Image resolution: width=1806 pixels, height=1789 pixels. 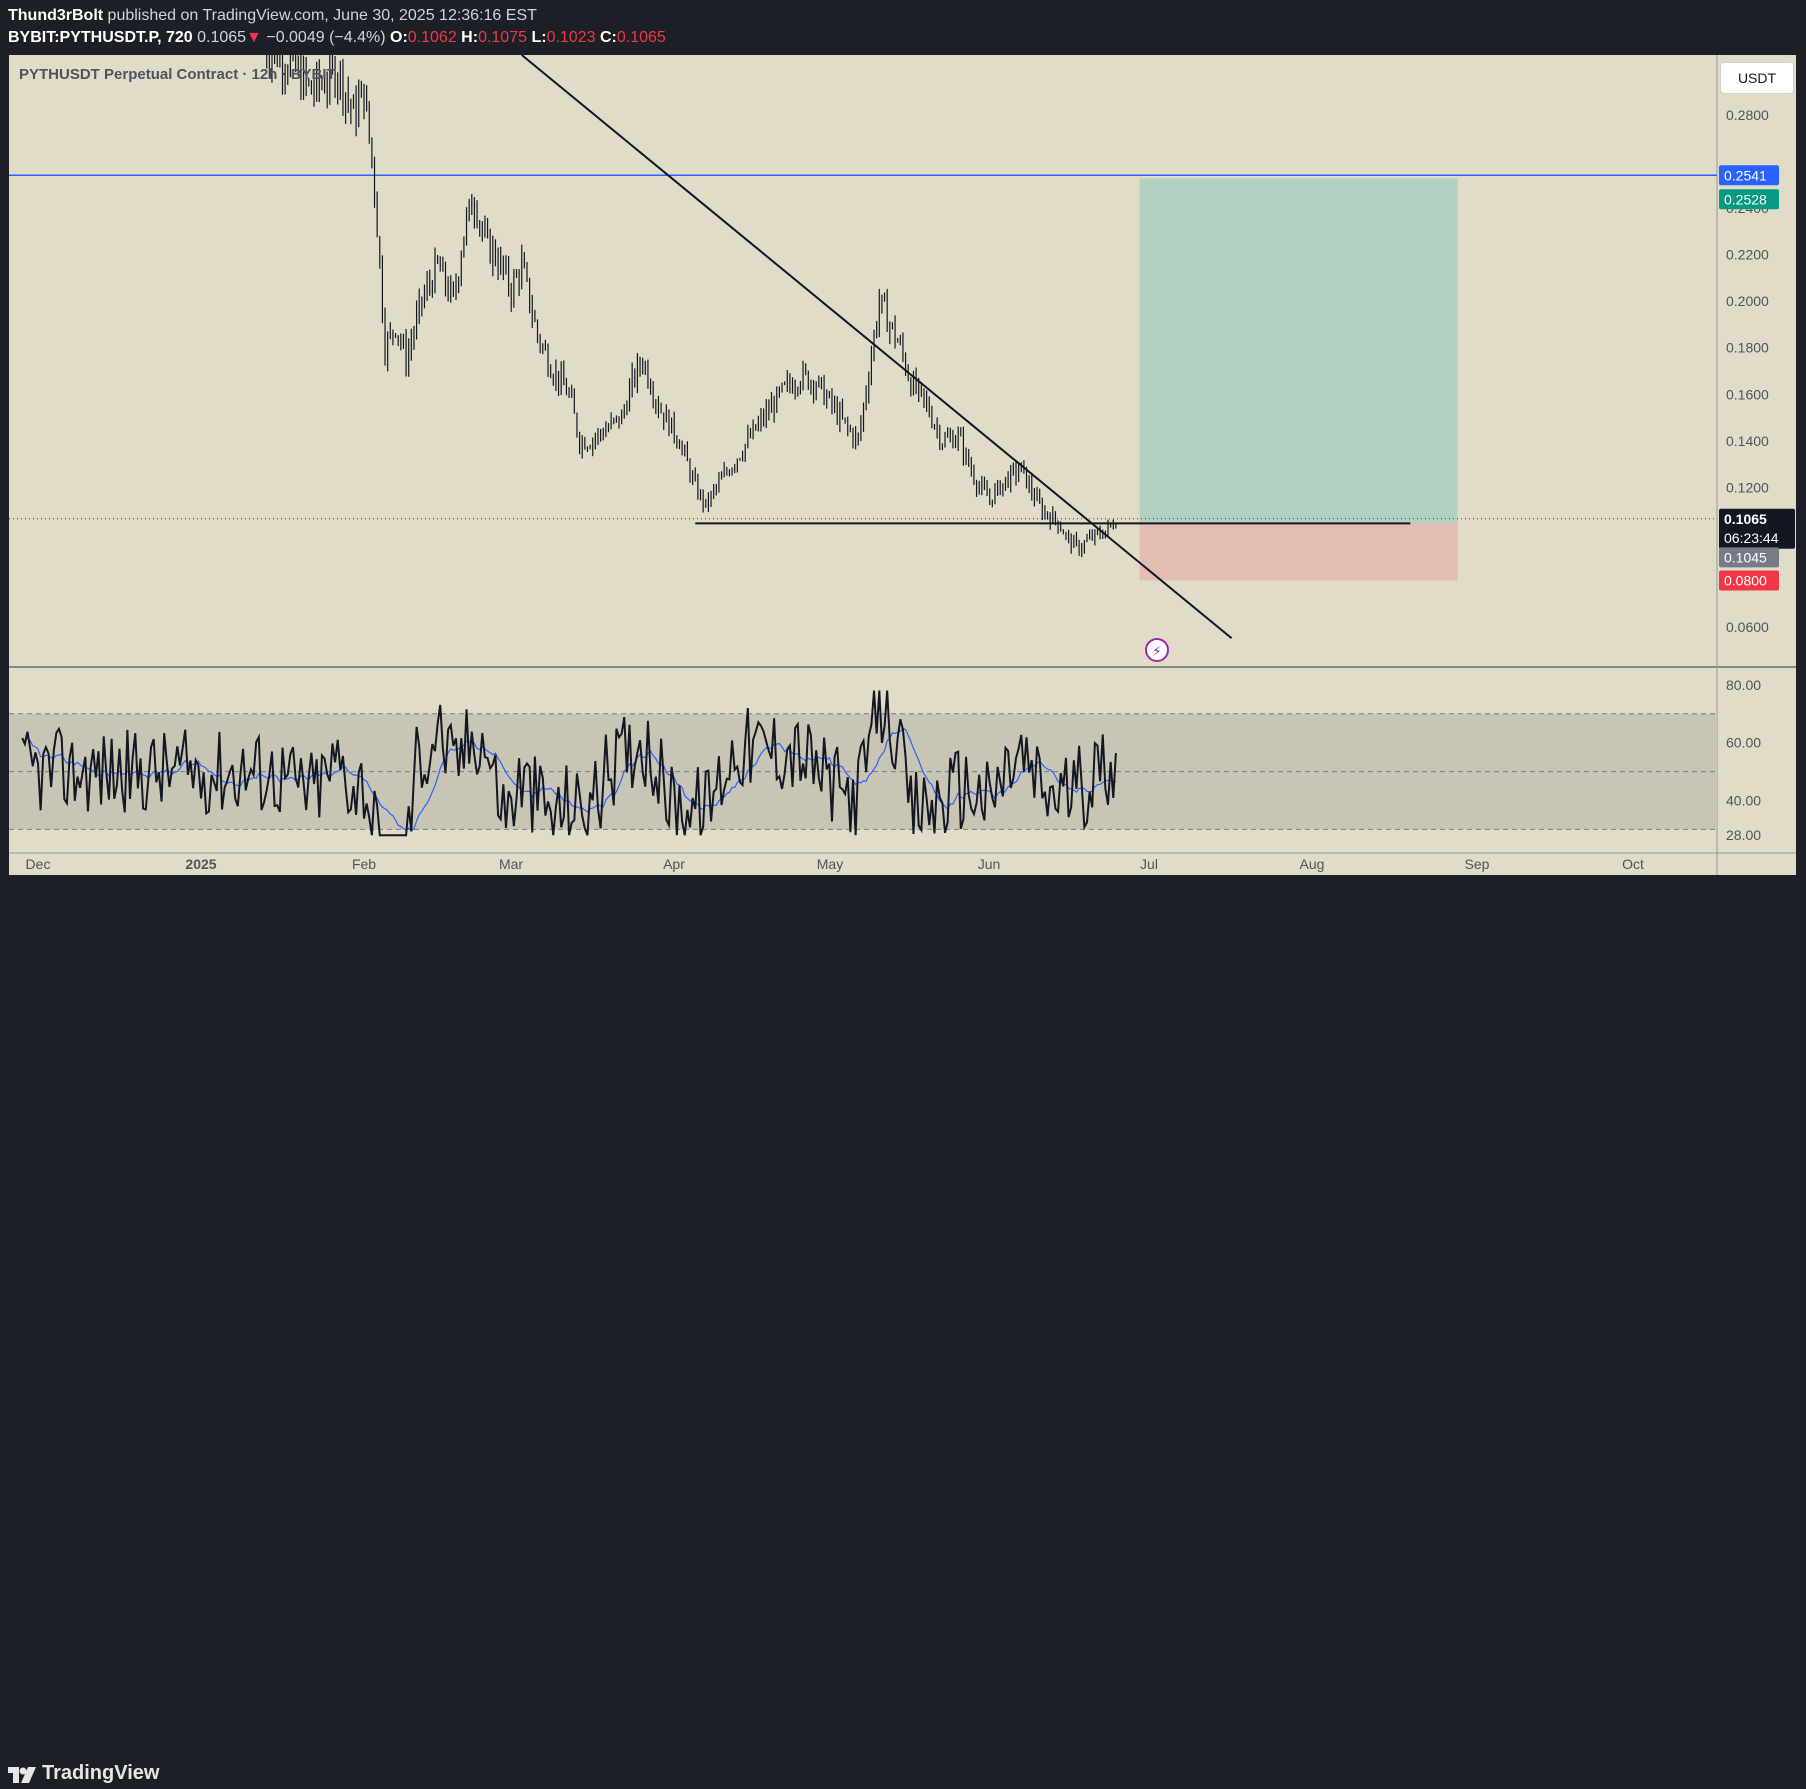 What do you see at coordinates (1747, 115) in the screenshot?
I see `y-tick-label: 0.2800` at bounding box center [1747, 115].